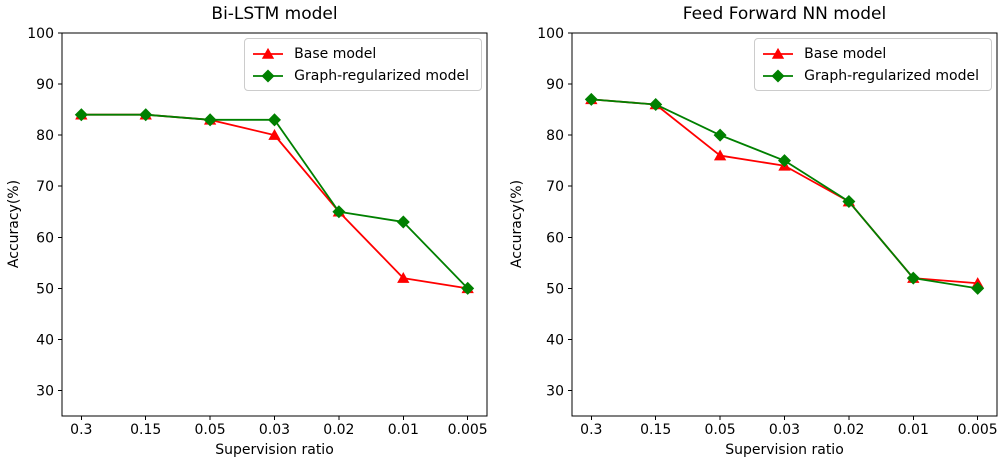  What do you see at coordinates (517, 224) in the screenshot?
I see `feed-forward-nn-y-axis-label: Accuracy(%)` at bounding box center [517, 224].